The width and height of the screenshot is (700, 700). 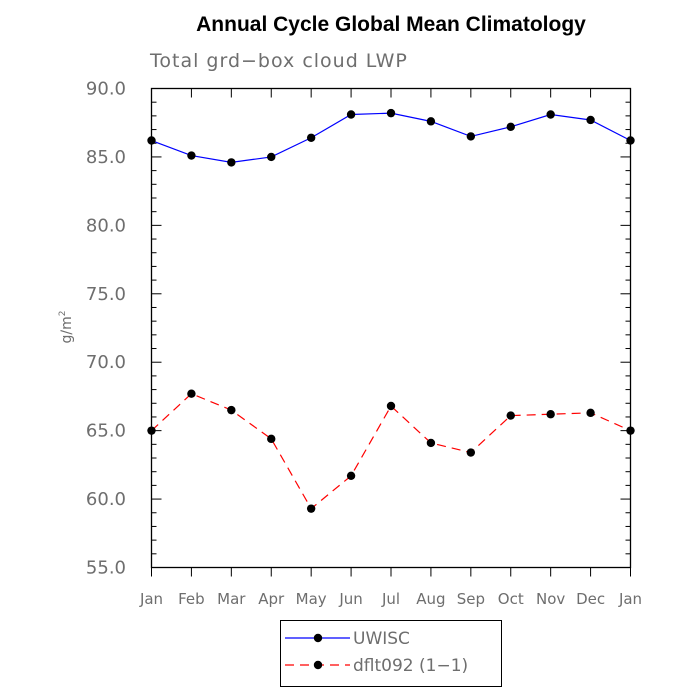 I want to click on y-tick-label: 90.0, so click(x=106, y=89).